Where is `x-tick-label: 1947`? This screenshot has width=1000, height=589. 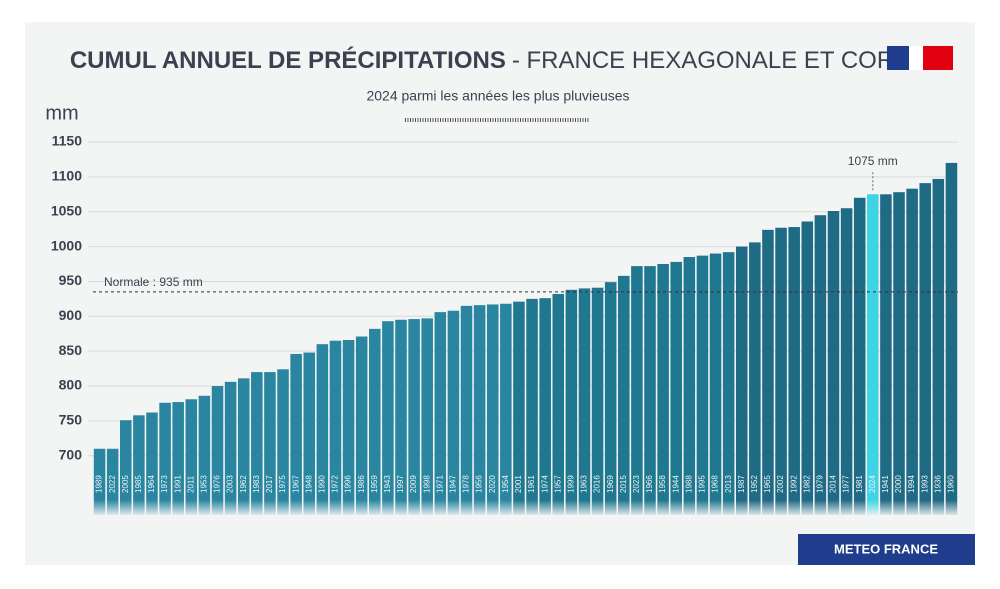
x-tick-label: 1947 is located at coordinates (453, 484).